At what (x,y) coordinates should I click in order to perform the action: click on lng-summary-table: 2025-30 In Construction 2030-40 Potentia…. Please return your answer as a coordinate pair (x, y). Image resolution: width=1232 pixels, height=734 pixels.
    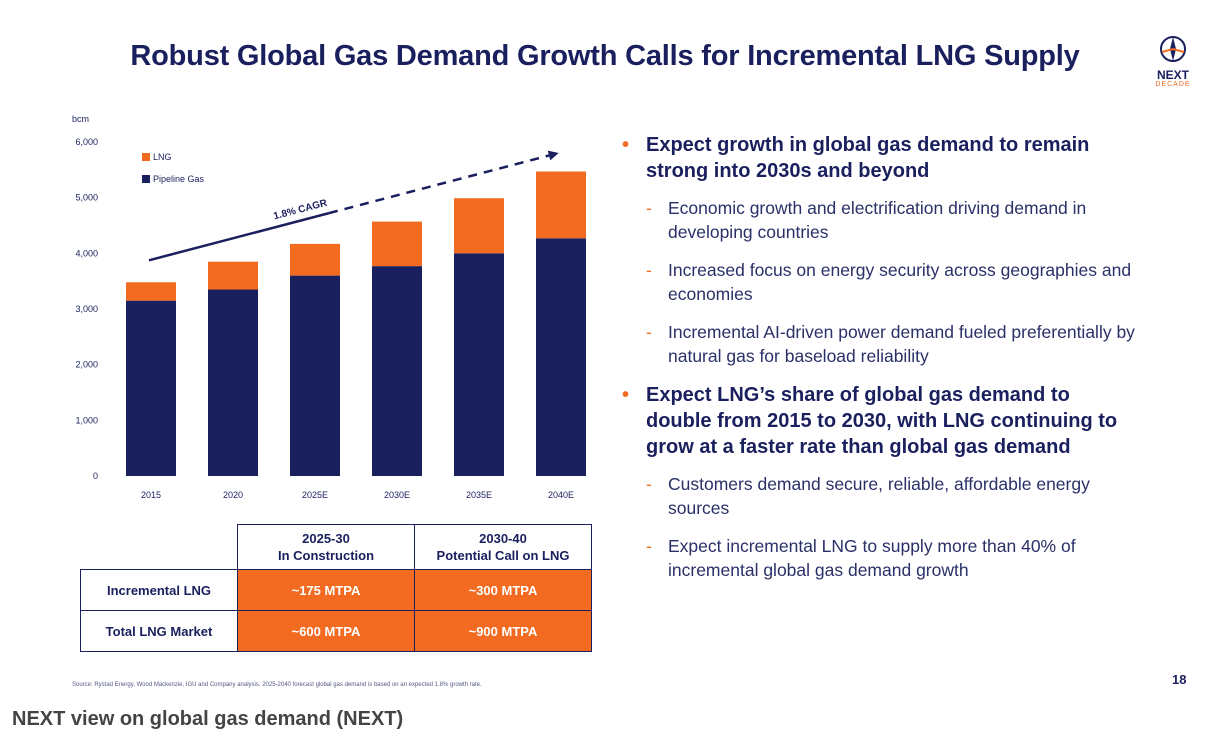
    Looking at the image, I should click on (336, 588).